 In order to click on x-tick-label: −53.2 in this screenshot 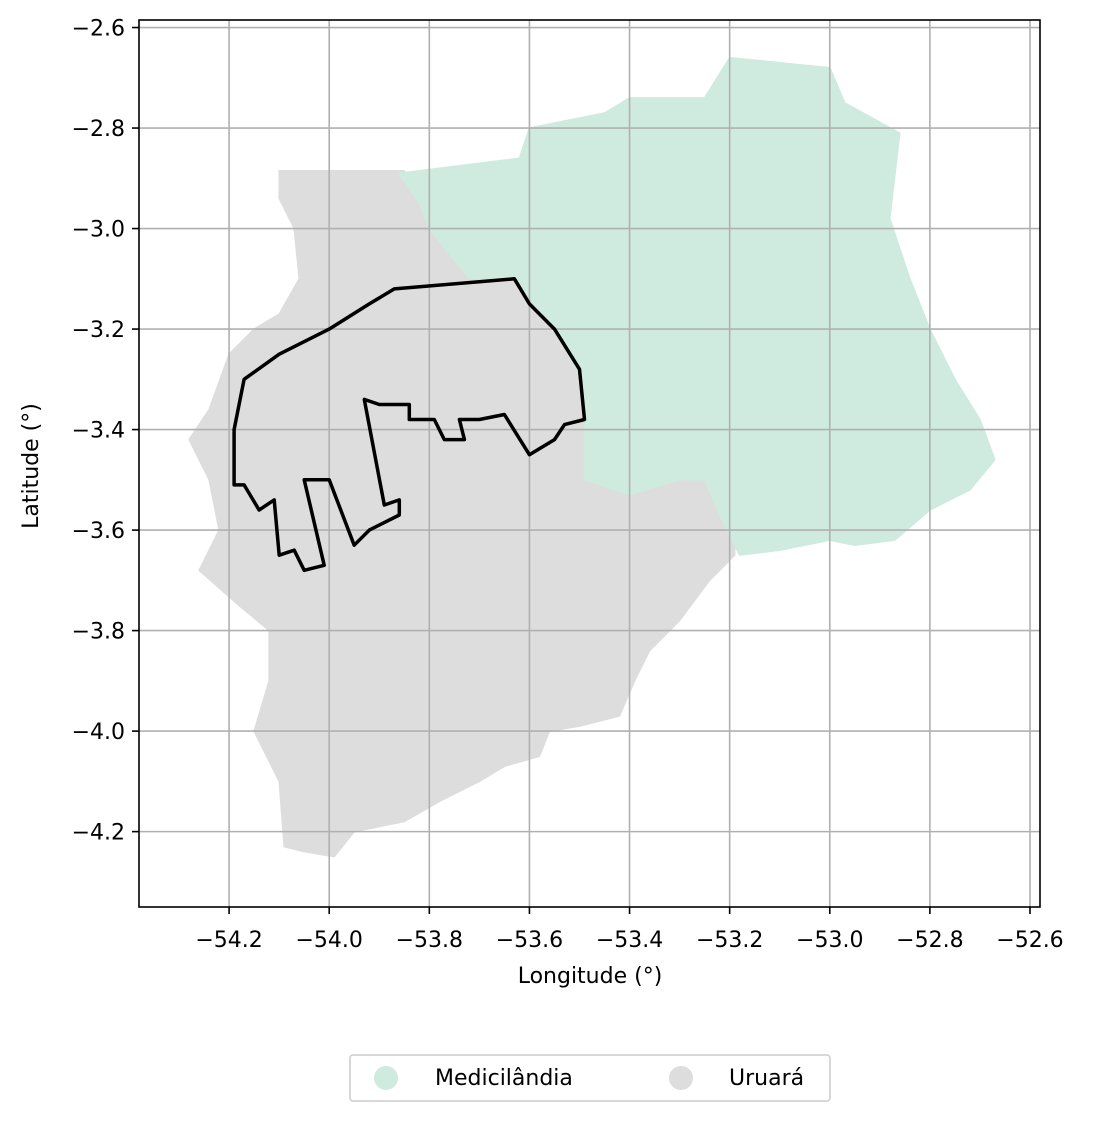, I will do `click(729, 940)`.